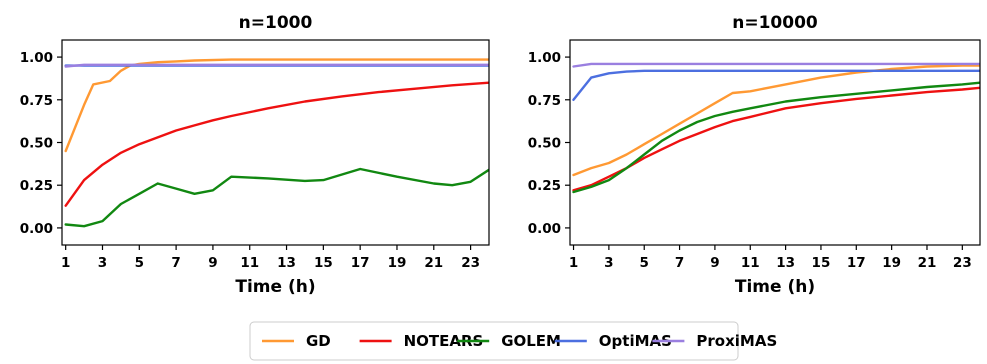 This screenshot has width=987, height=364. I want to click on series-group, so click(776, 128).